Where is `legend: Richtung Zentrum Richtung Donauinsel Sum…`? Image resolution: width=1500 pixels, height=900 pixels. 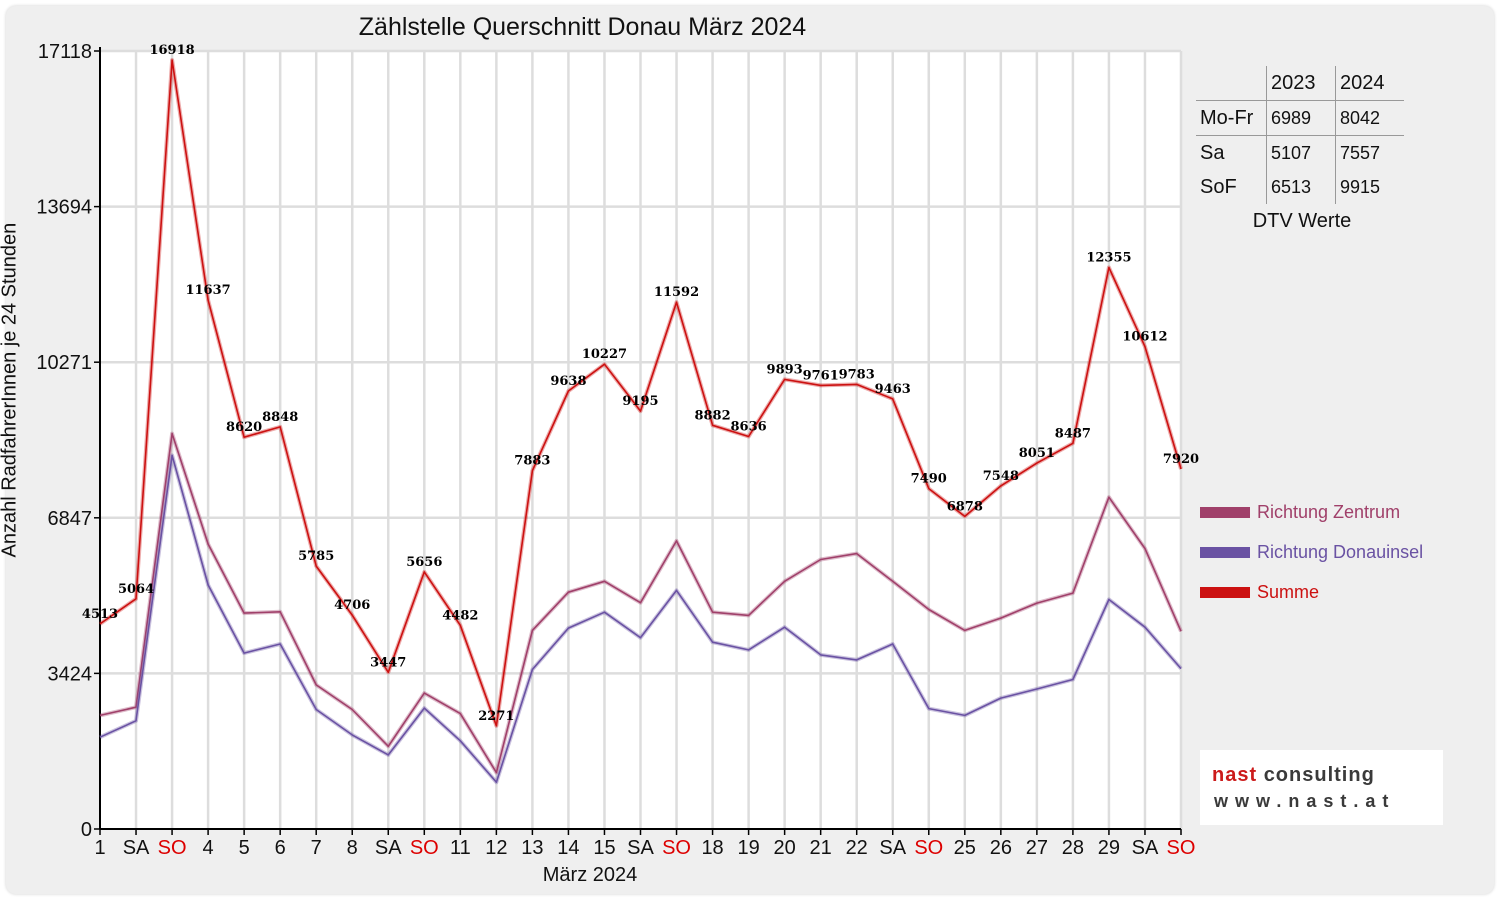
legend: Richtung Zentrum Richtung Donauinsel Sum… is located at coordinates (1311, 552).